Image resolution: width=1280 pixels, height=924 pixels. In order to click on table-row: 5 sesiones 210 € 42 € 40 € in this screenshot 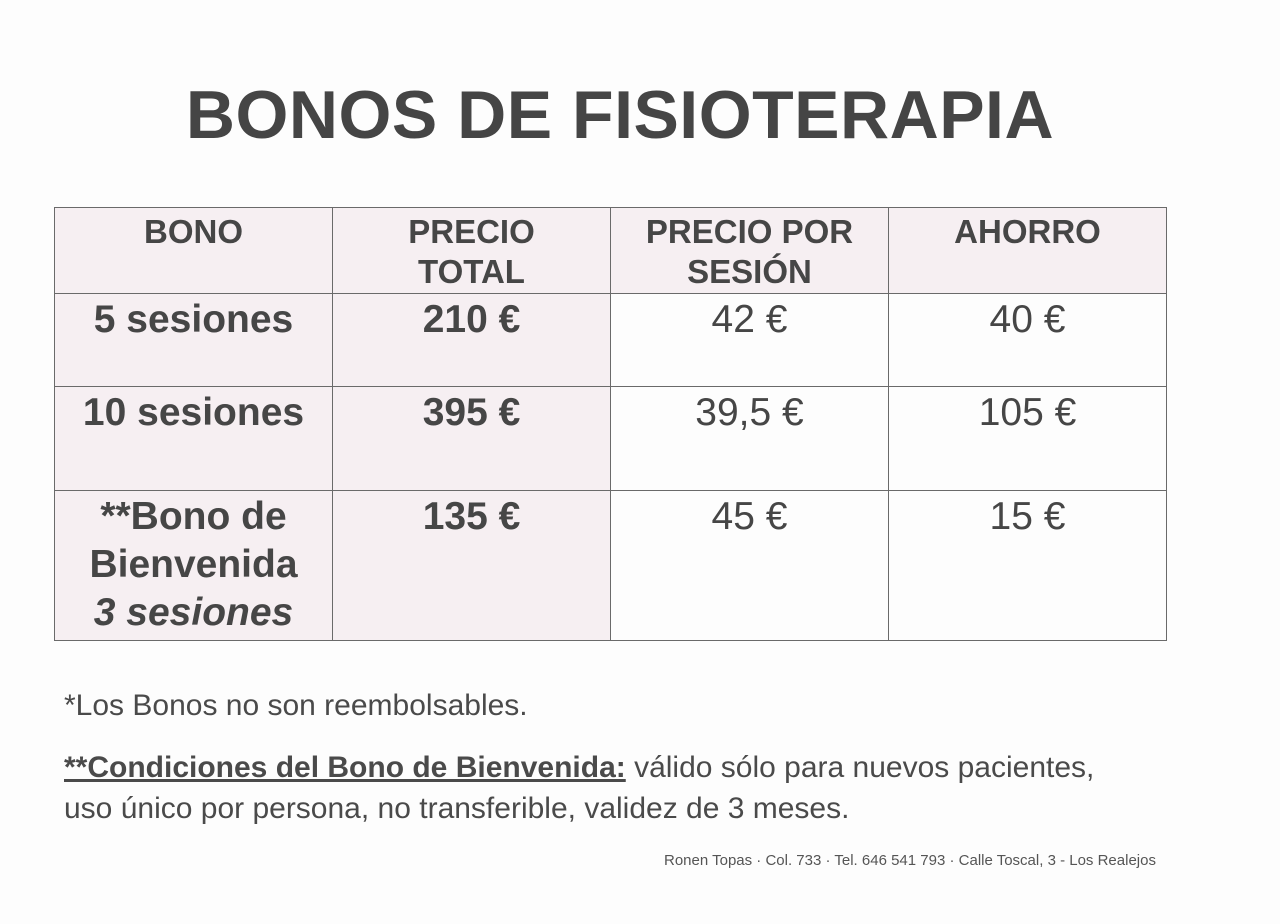, I will do `click(610, 340)`.